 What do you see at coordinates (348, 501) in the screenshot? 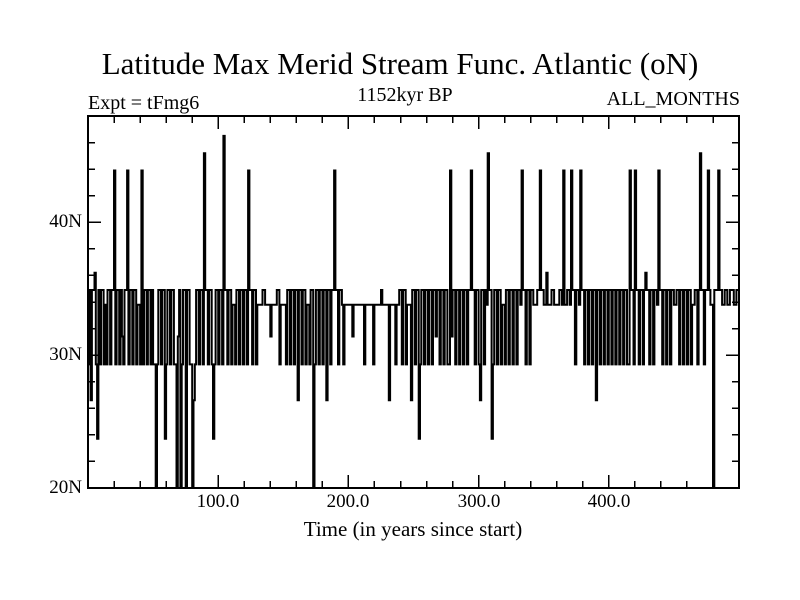
I see `x-tick-label-200: 200.0` at bounding box center [348, 501].